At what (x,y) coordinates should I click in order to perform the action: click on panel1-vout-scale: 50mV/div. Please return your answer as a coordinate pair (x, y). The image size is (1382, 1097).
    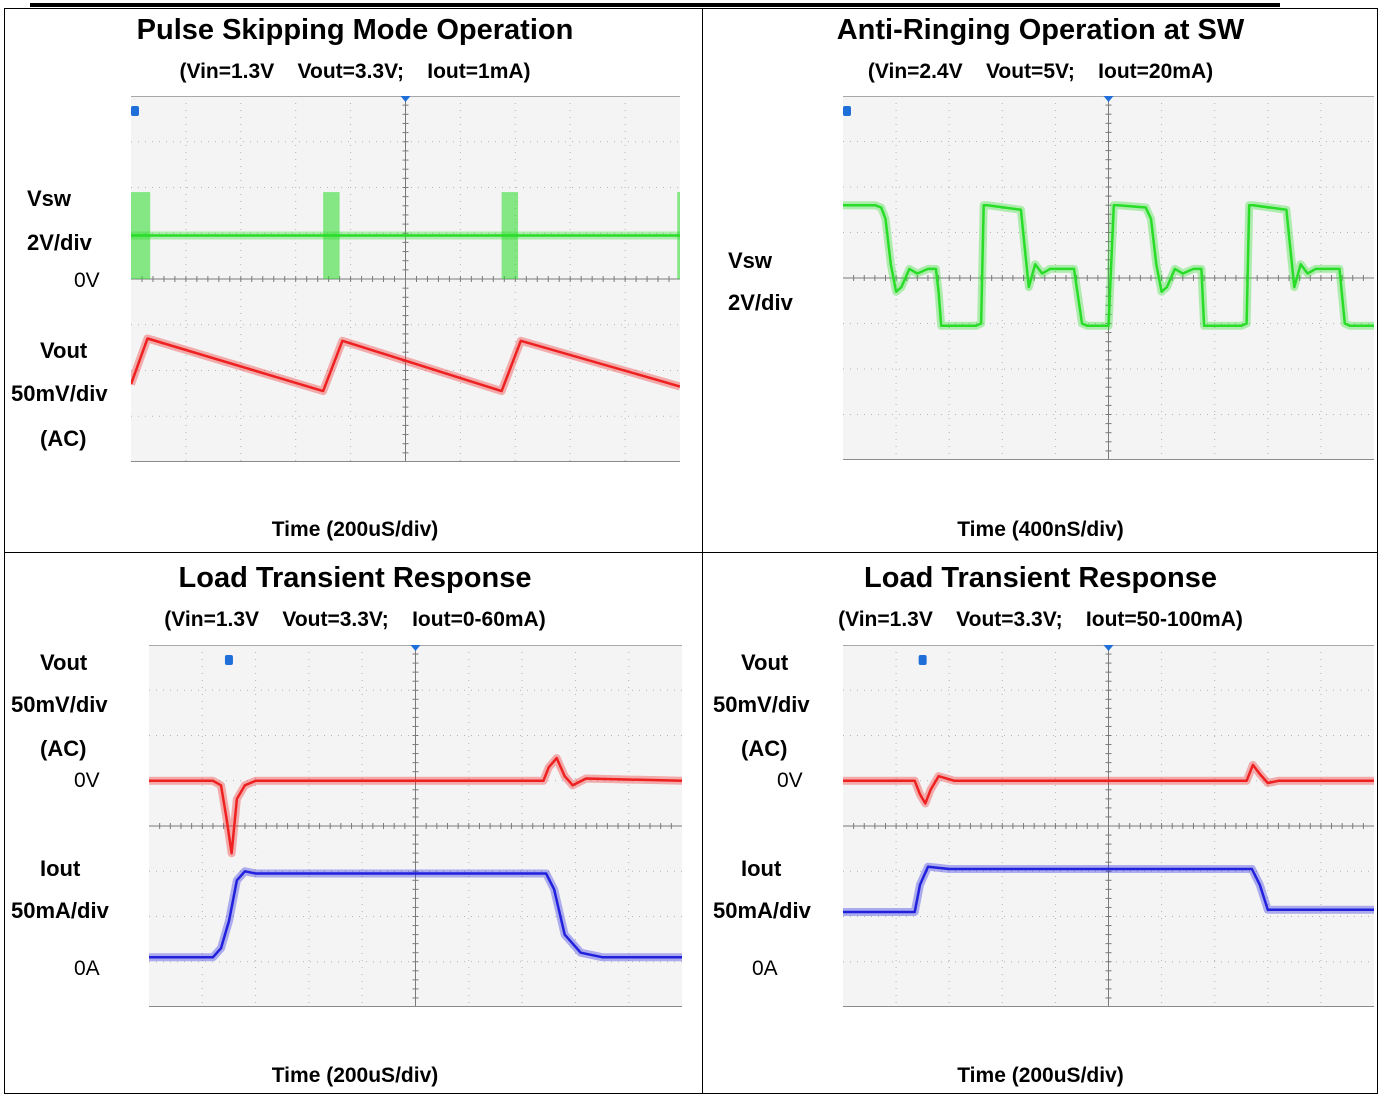
    Looking at the image, I should click on (59, 394).